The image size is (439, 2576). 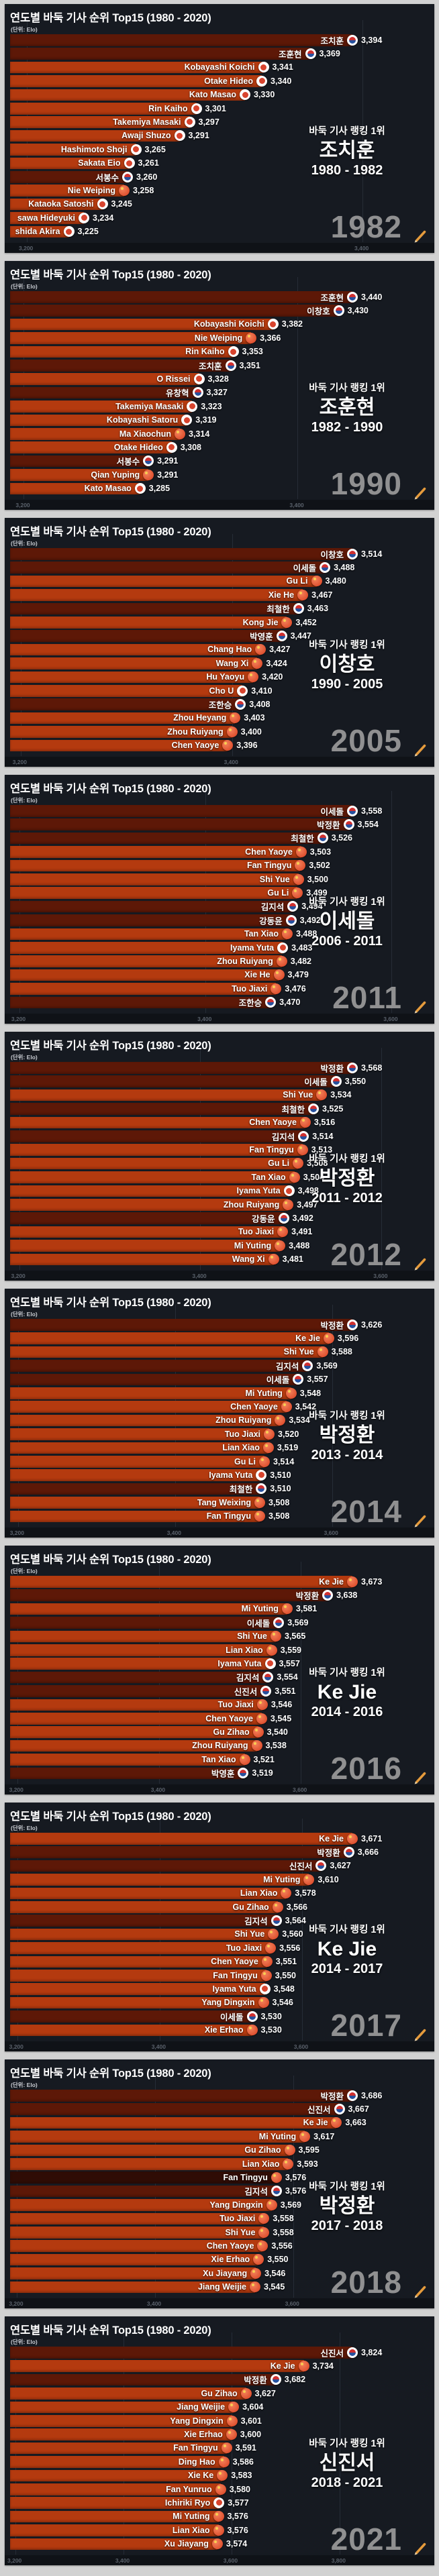 What do you see at coordinates (220, 1276) in the screenshot?
I see `axis-strip` at bounding box center [220, 1276].